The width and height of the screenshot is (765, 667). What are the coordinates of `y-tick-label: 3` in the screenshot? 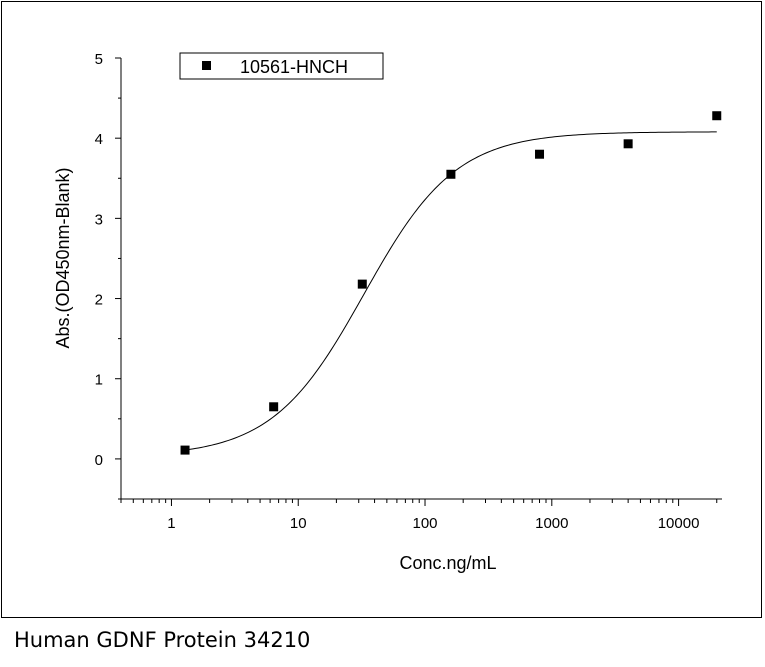 It's located at (99, 219).